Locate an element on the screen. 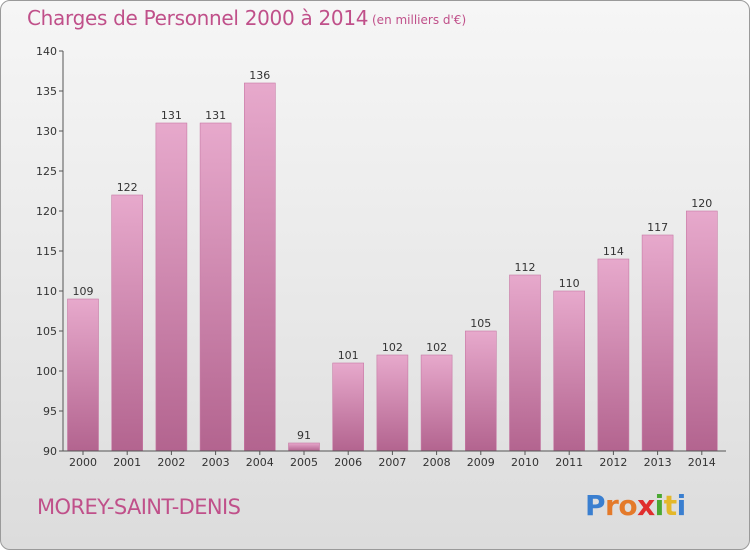 Image resolution: width=750 pixels, height=550 pixels. value-label-2013: 117 is located at coordinates (657, 227).